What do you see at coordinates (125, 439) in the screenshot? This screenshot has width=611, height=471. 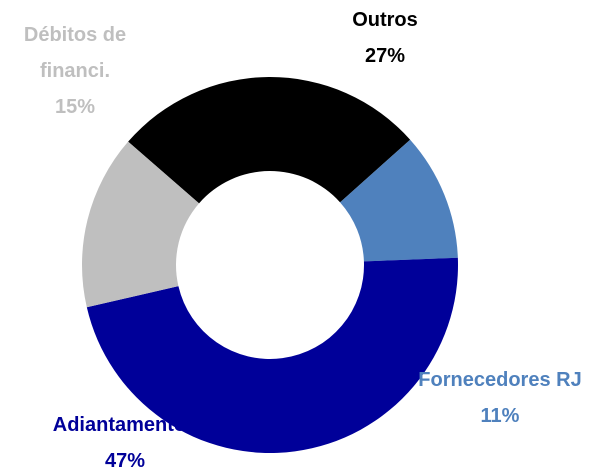 I see `slice-label: Adiantamentos 47%` at bounding box center [125, 439].